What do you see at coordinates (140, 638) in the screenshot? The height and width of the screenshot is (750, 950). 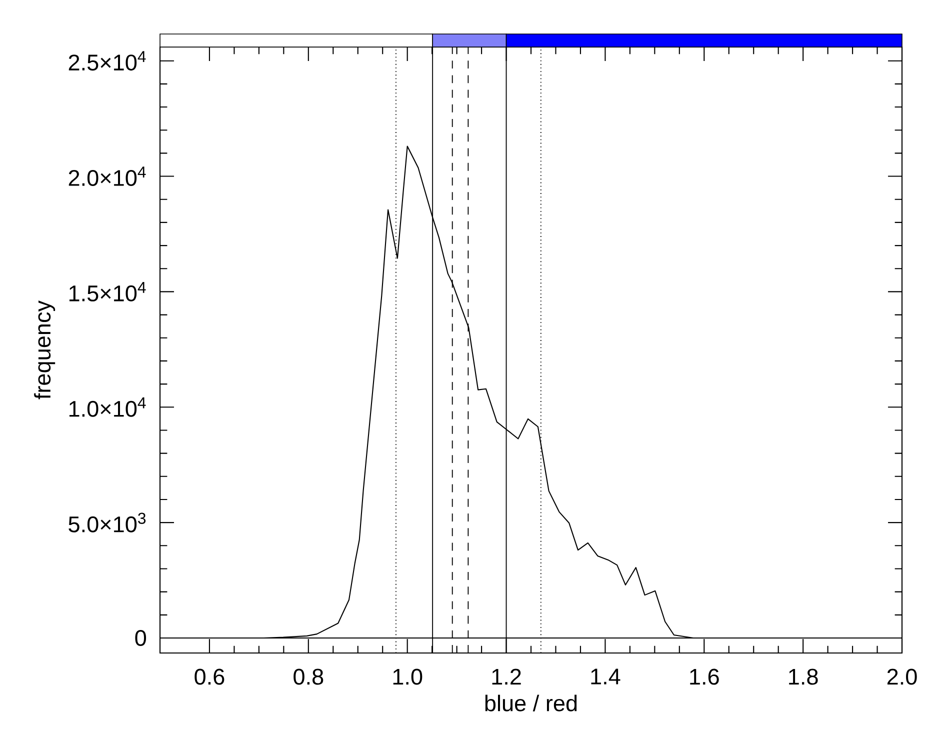 I see `y-tick-label: 0` at bounding box center [140, 638].